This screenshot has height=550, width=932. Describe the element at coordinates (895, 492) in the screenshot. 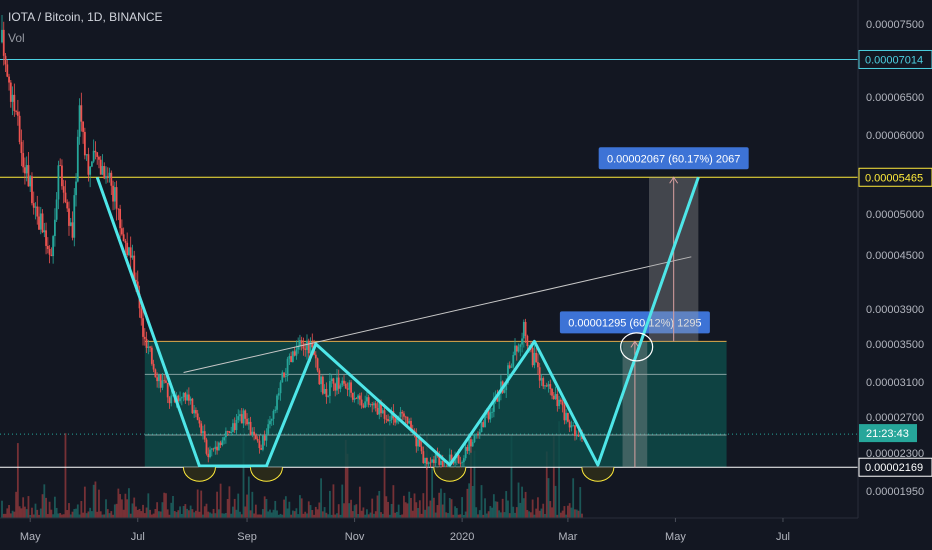

I see `price-tick-label: 0.00001950` at that location.